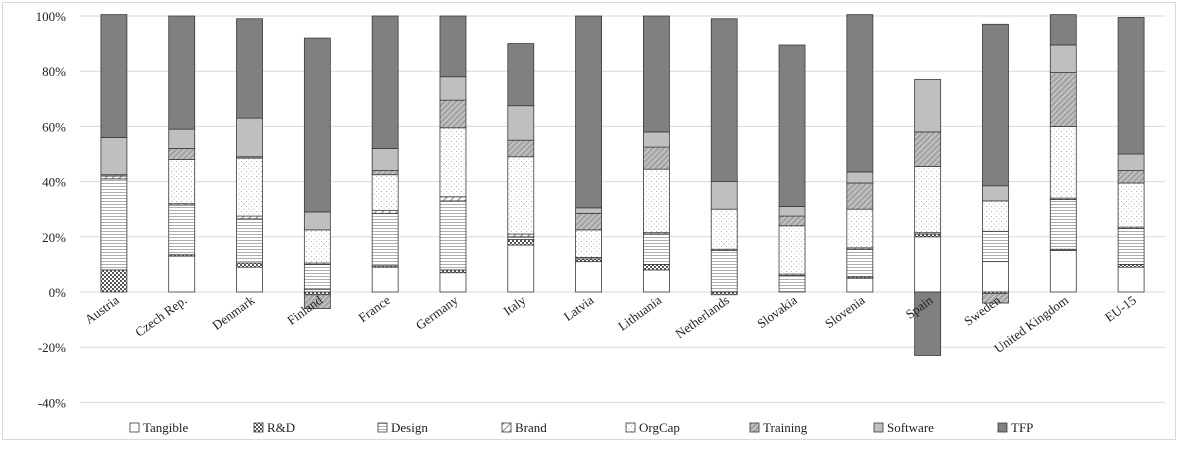 Image resolution: width=1180 pixels, height=449 pixels. What do you see at coordinates (58, 292) in the screenshot?
I see `y-tick-label: 0%` at bounding box center [58, 292].